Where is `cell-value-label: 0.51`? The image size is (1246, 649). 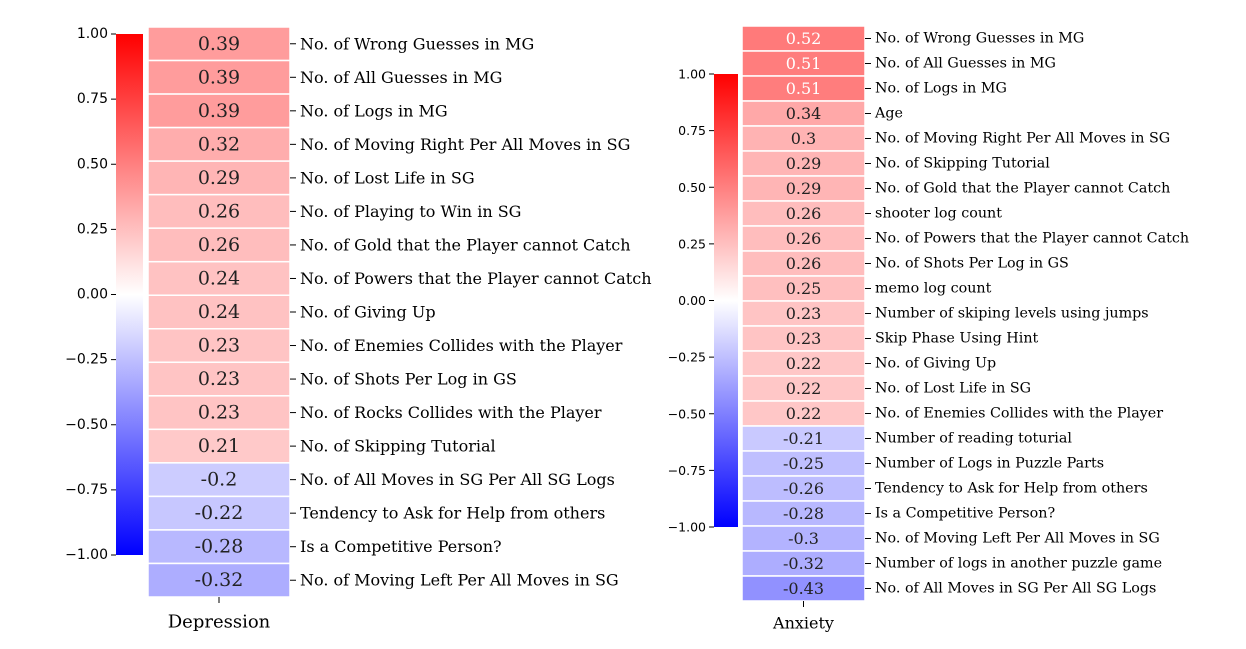
cell-value-label: 0.51 is located at coordinates (804, 63).